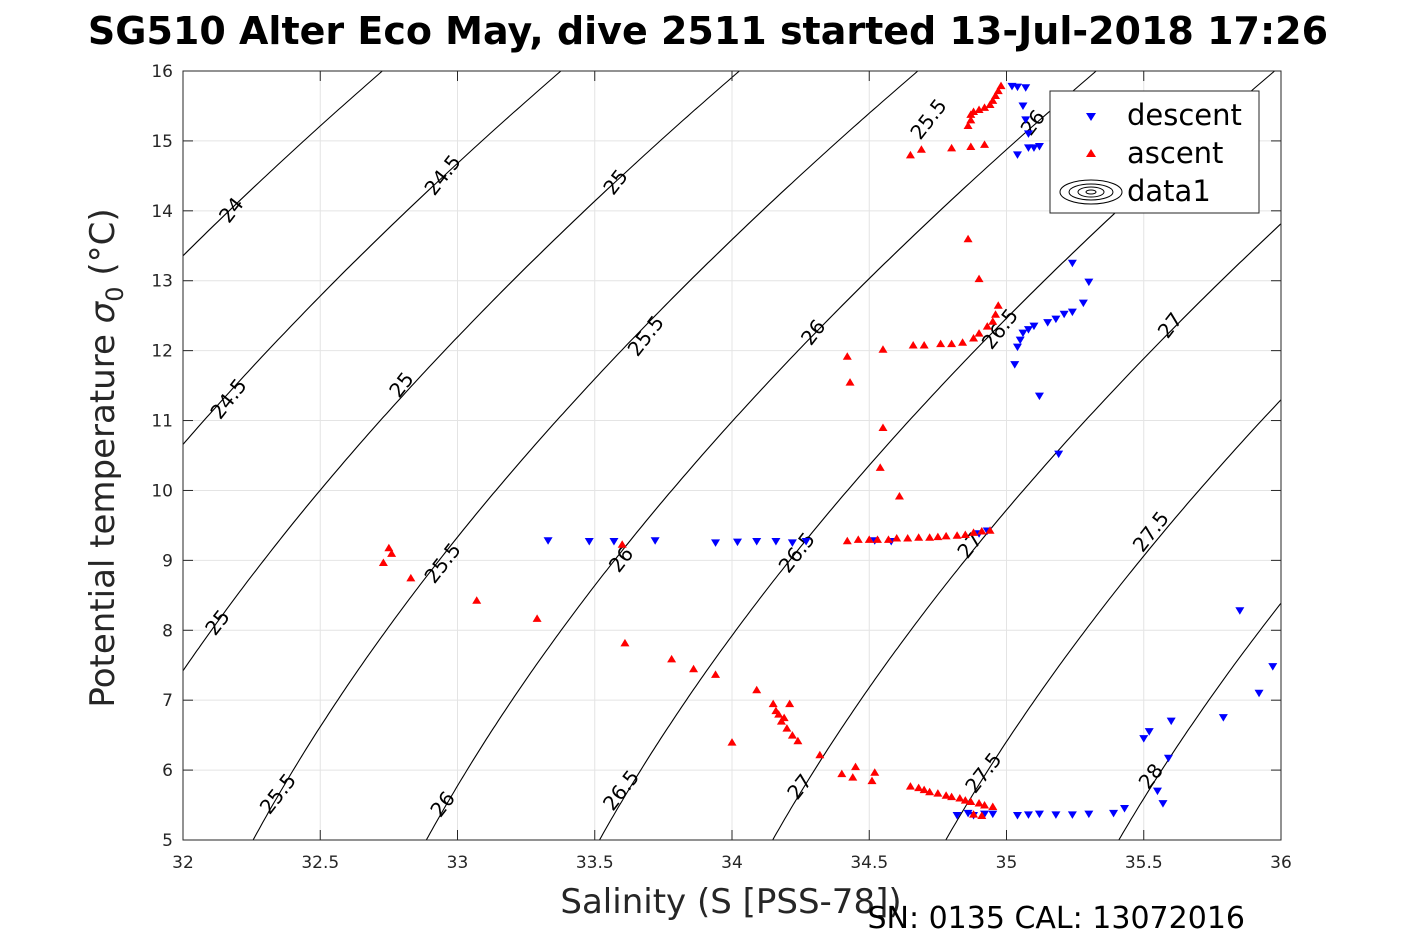  Describe the element at coordinates (320, 863) in the screenshot. I see `x-tick-label: 32.5` at that location.